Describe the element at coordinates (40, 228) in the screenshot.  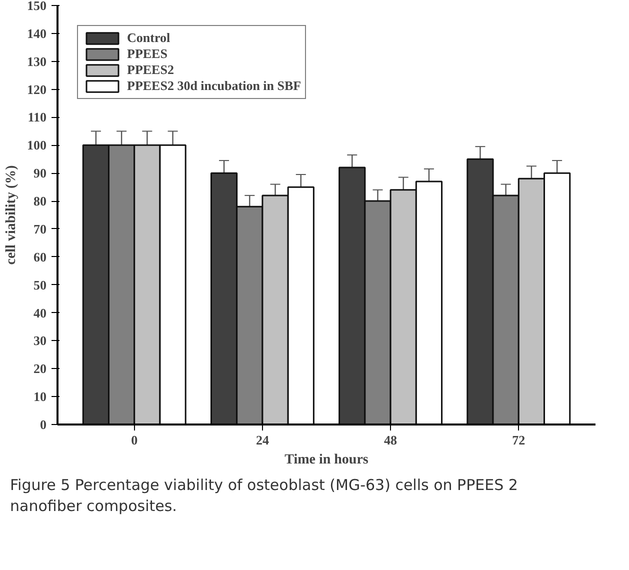
I see `y-tick-label: 70` at that location.